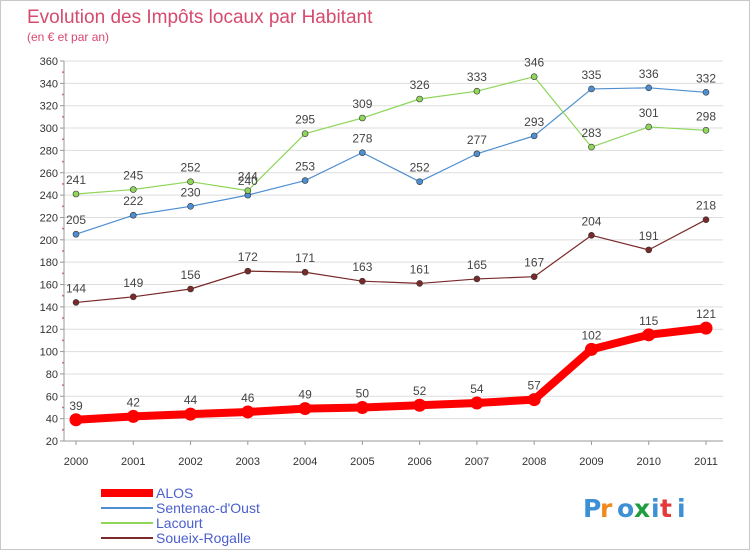 The height and width of the screenshot is (551, 750). Describe the element at coordinates (362, 267) in the screenshot. I see `data-label: 163` at that location.